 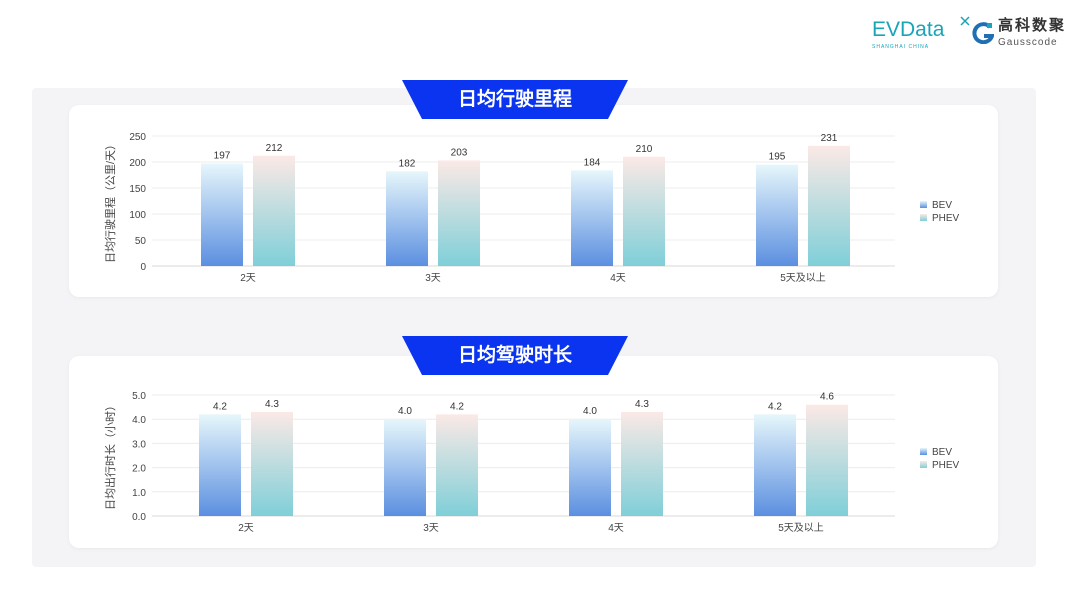 I want to click on gausscode-cn-text: 高科数聚, so click(x=1032, y=25).